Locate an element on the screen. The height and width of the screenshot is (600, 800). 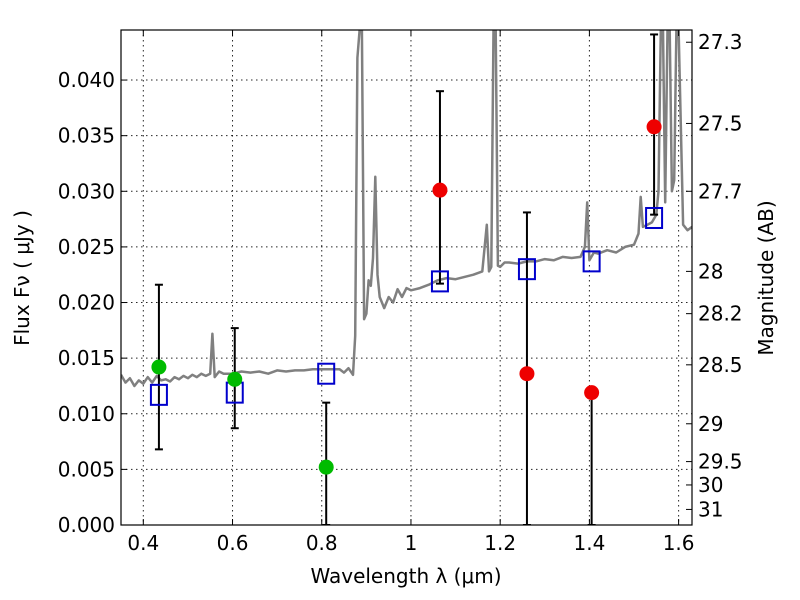
mag-tick-label: 31 is located at coordinates (710, 509).